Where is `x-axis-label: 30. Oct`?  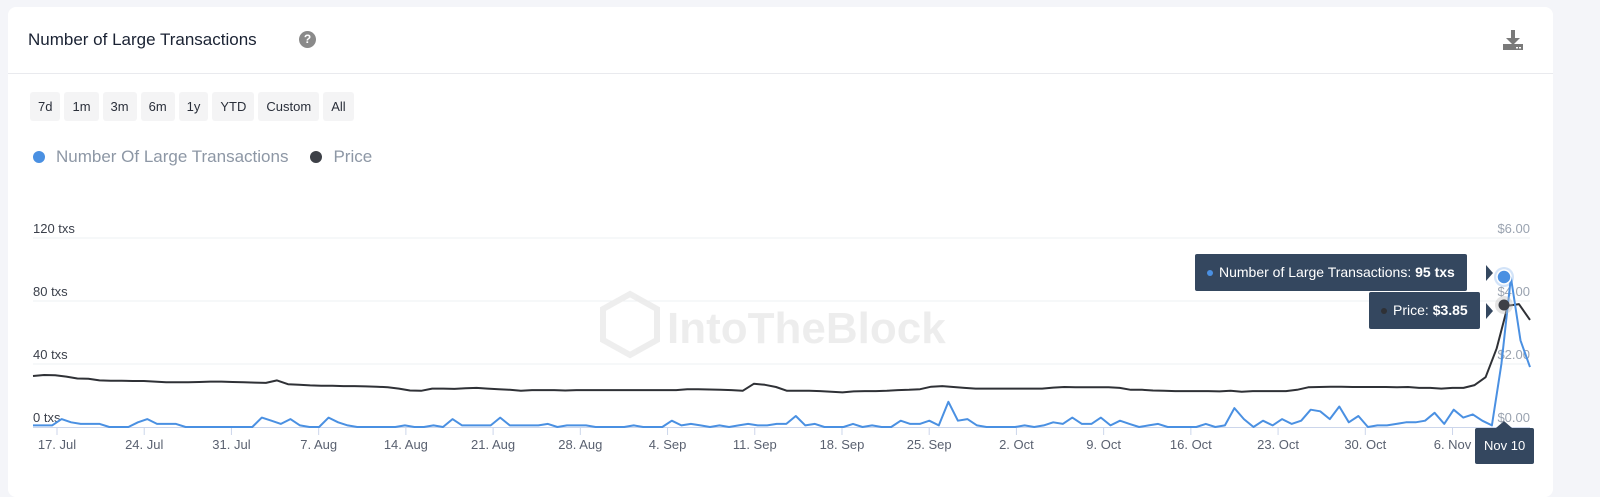
x-axis-label: 30. Oct is located at coordinates (1365, 444).